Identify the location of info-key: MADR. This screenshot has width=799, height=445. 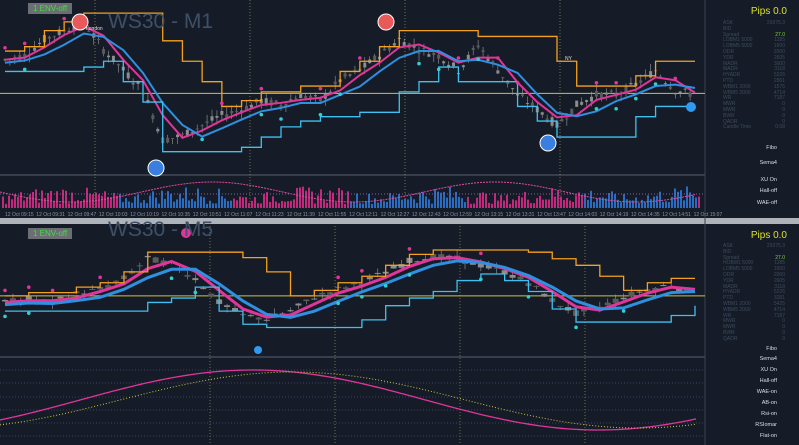
(730, 286).